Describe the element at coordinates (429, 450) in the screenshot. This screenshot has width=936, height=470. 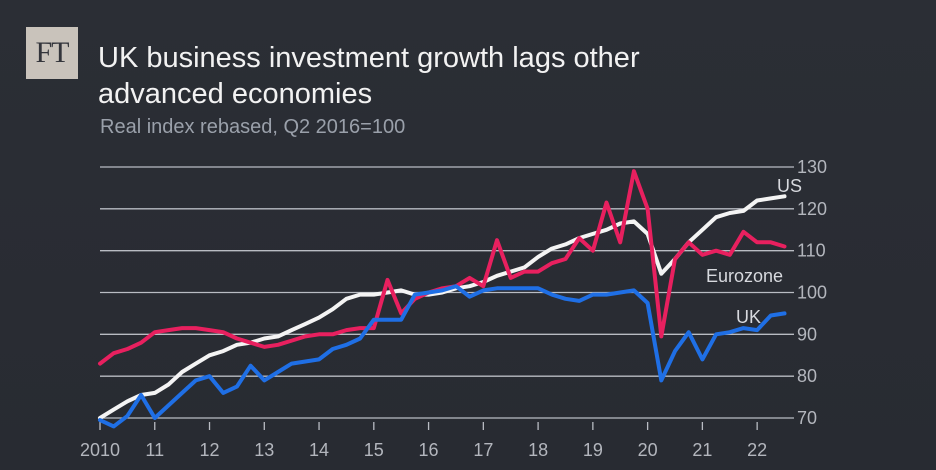
I see `x-tick-label-16: 16` at that location.